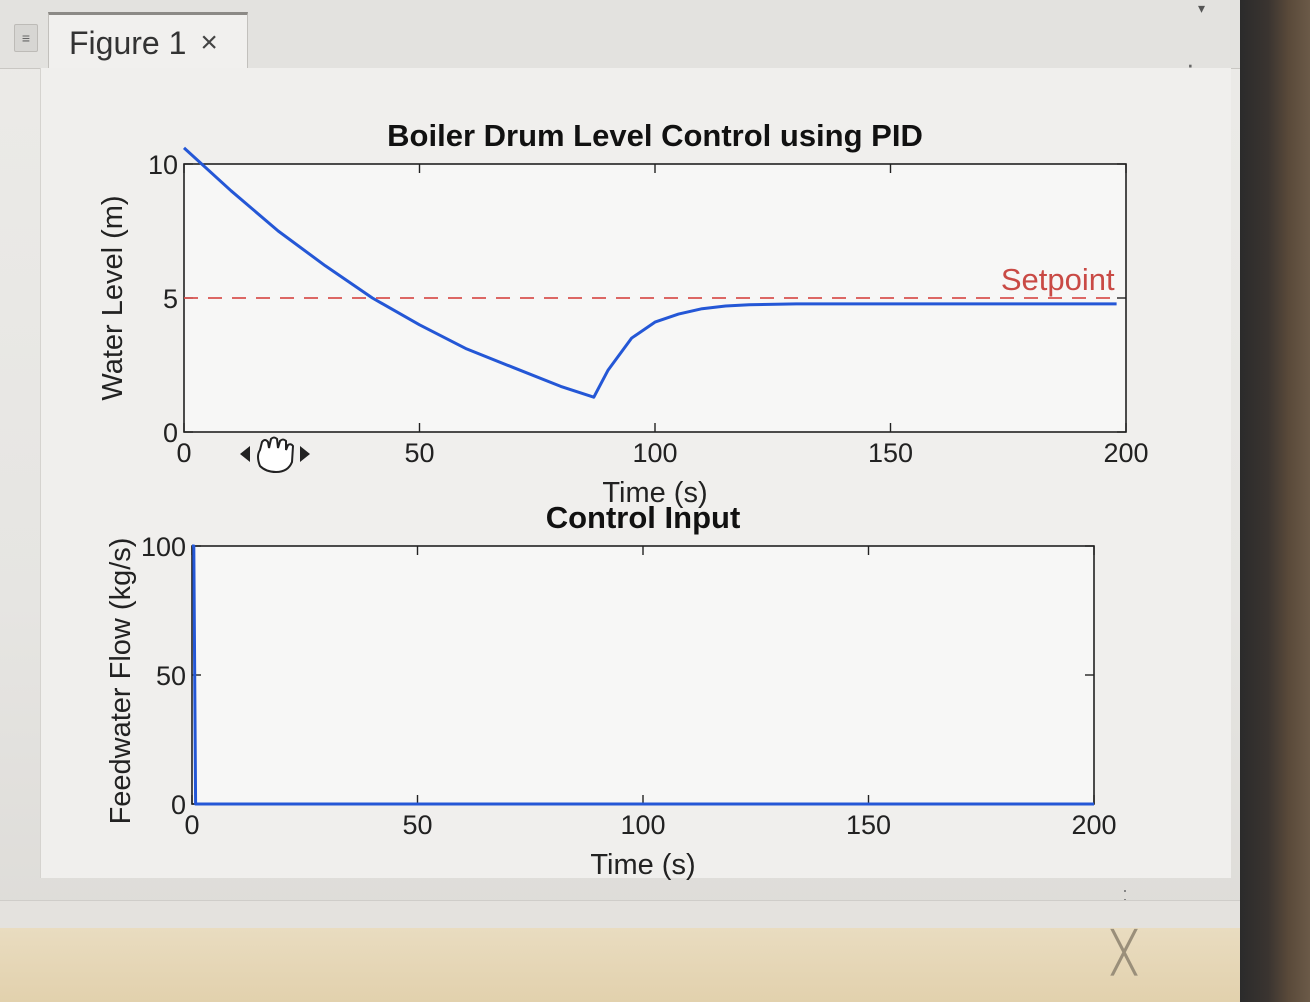  Describe the element at coordinates (170, 299) in the screenshot. I see `y-tick-label: 5` at that location.